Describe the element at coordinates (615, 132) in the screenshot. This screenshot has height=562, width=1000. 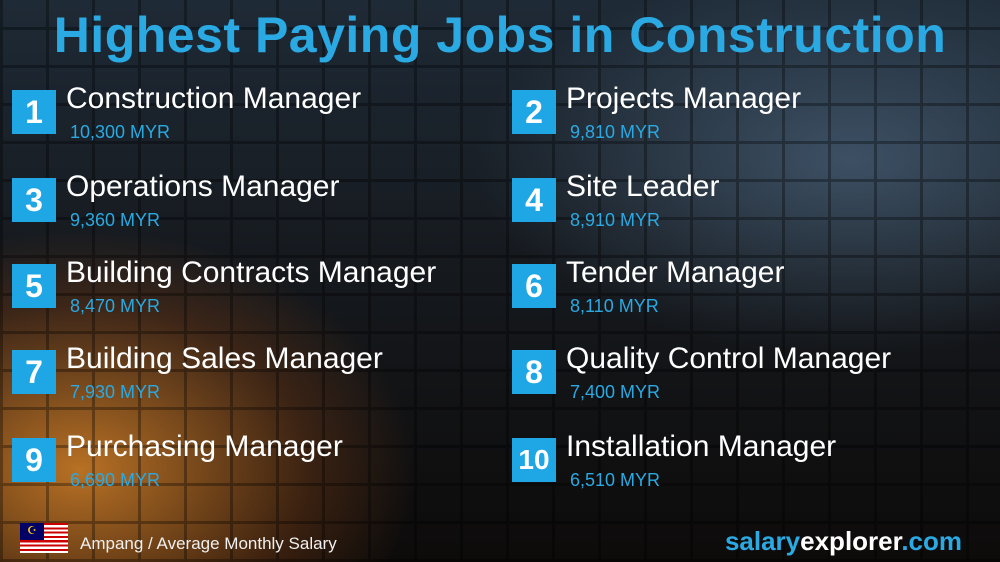
I see `job-salary: 9,810 MYR` at that location.